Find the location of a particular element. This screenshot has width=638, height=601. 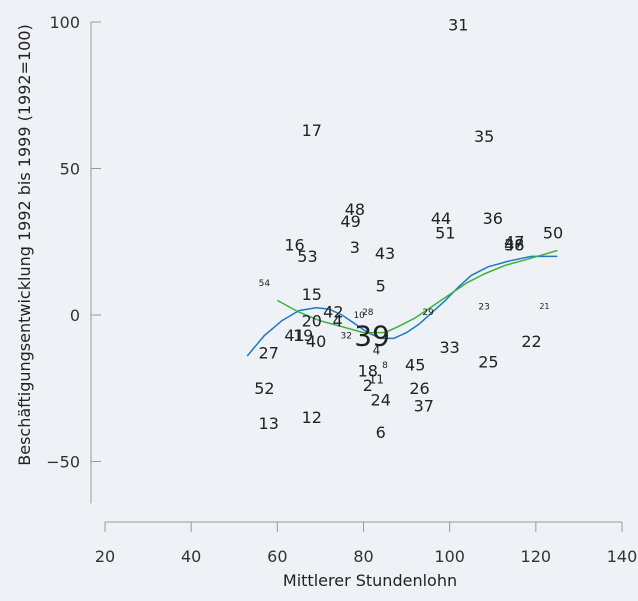

data-point-label: 46 is located at coordinates (514, 244).